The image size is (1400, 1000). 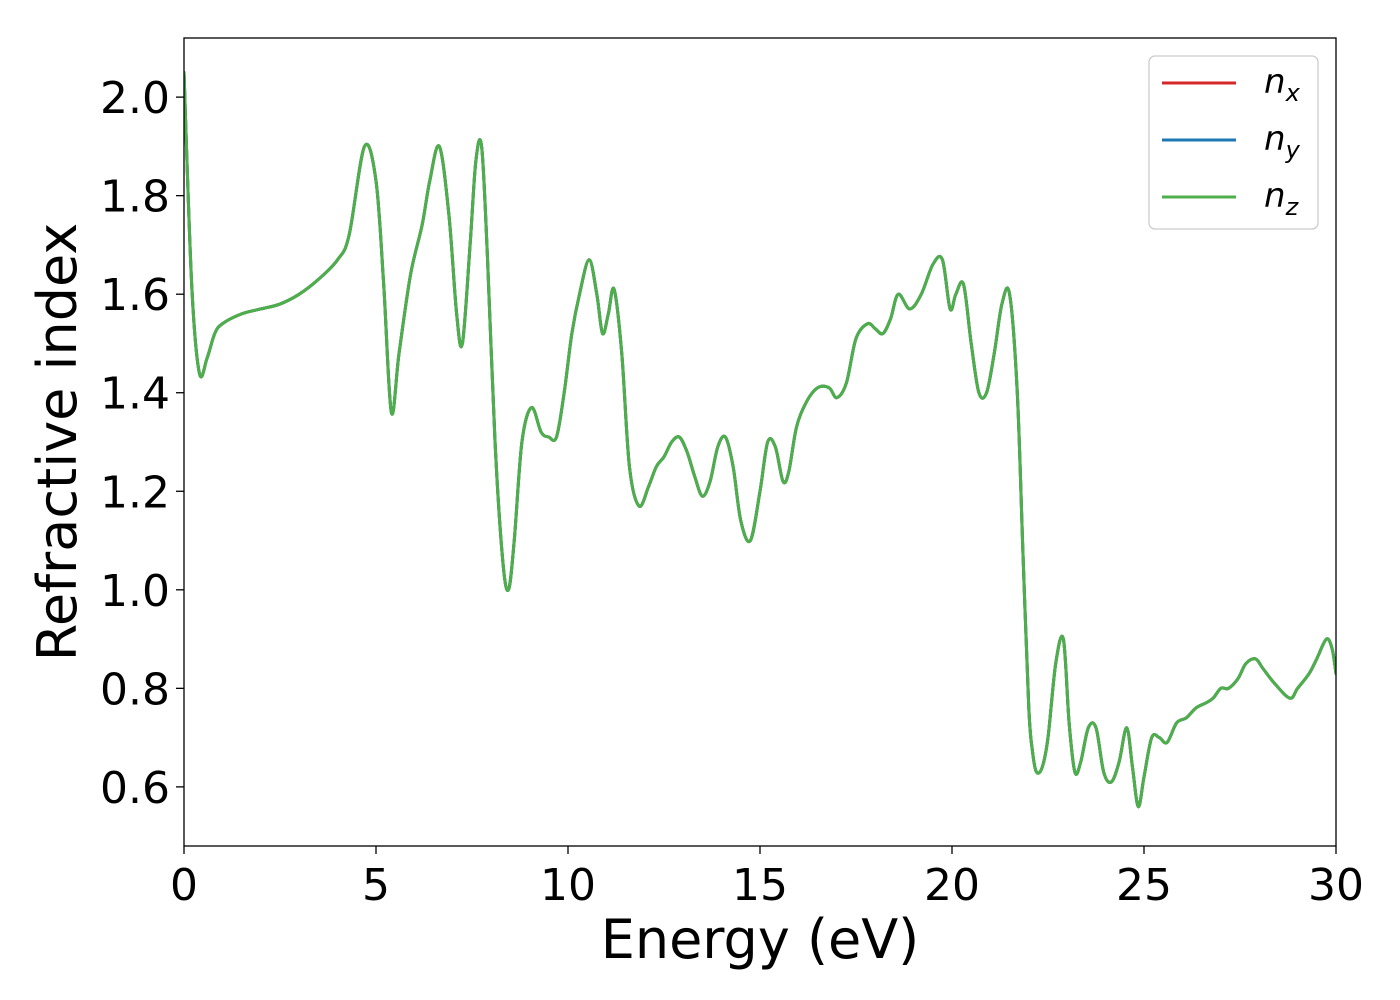 I want to click on x-tick-label: 10, so click(x=568, y=885).